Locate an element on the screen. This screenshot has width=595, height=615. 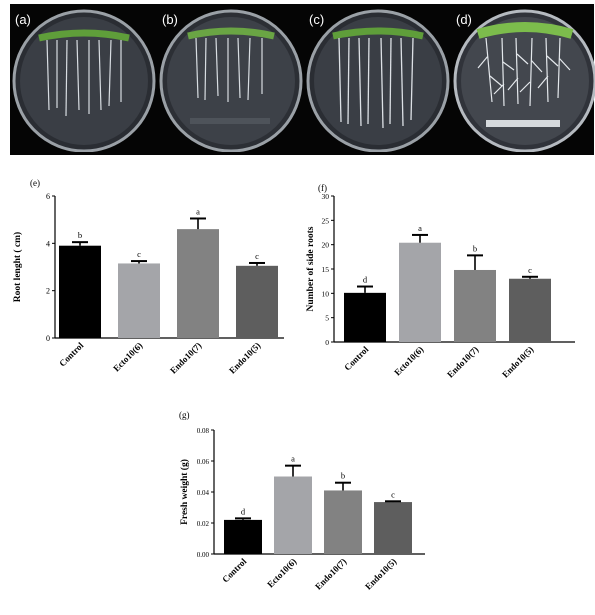
y-tick-label: 0.06 is located at coordinates (203, 462).